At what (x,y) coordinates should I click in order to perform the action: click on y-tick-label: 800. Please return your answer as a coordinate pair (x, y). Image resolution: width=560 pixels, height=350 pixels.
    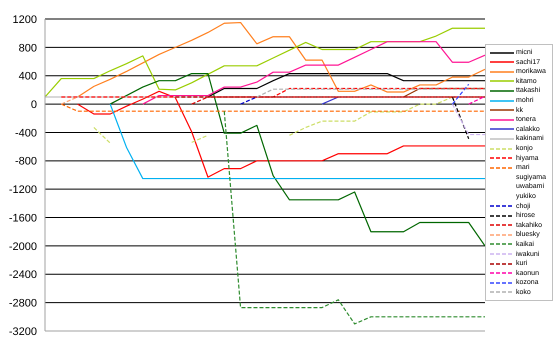
    Looking at the image, I should click on (27, 48).